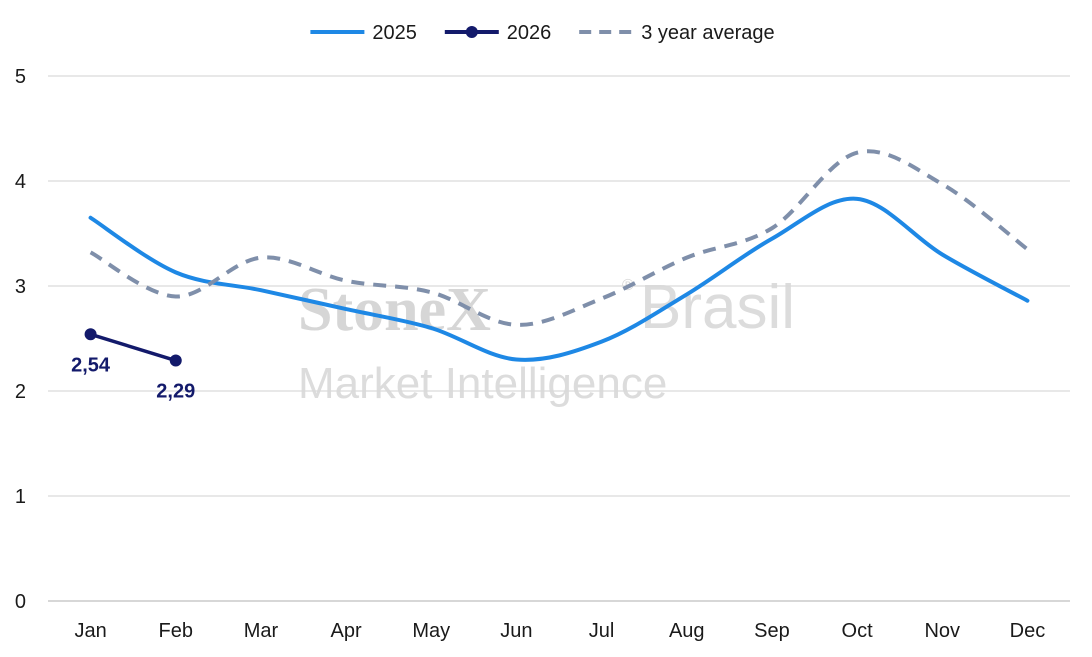  I want to click on x-tick-label-feb: Feb, so click(176, 631).